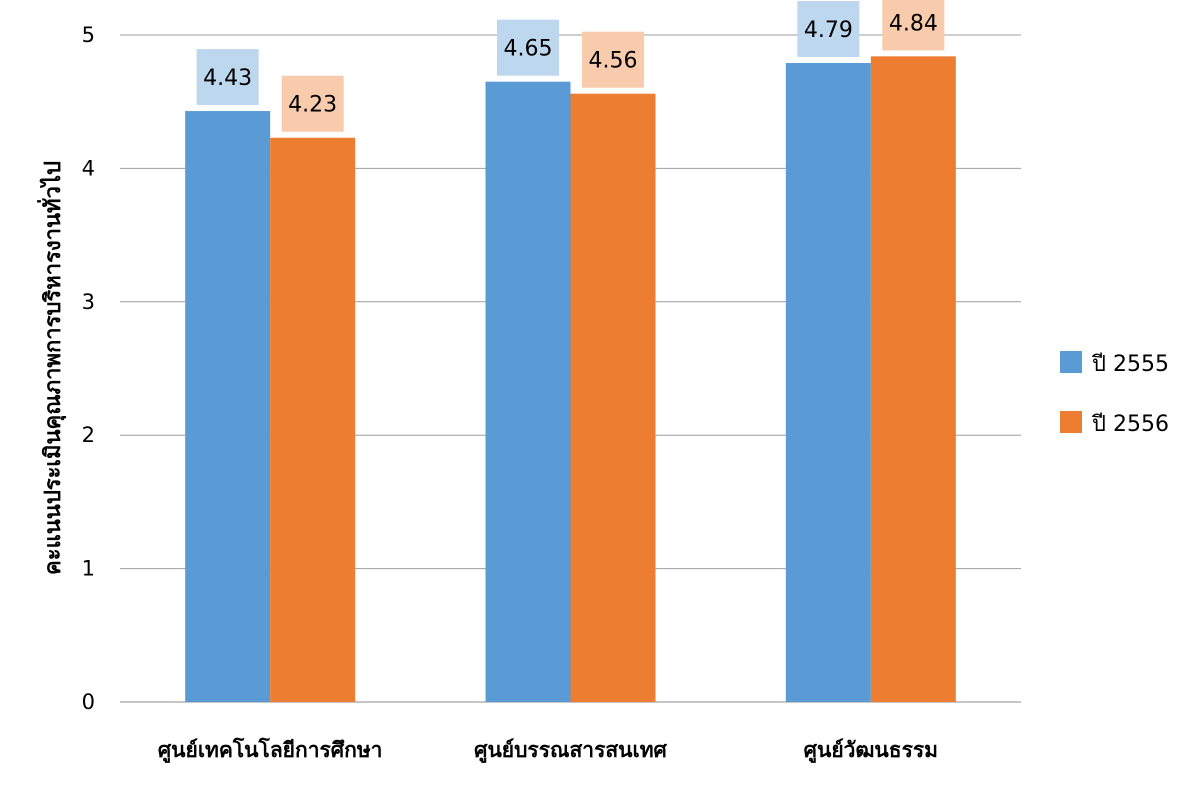 Image resolution: width=1196 pixels, height=787 pixels. I want to click on category-label: ศูนย์วัฒนธรรม, so click(871, 751).